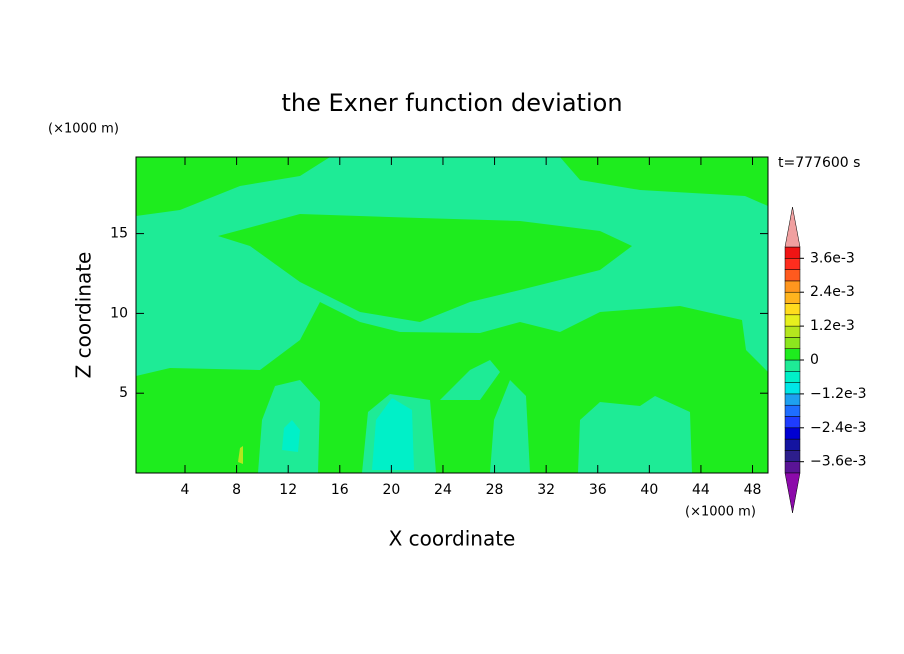 Image resolution: width=904 pixels, height=654 pixels. I want to click on time-annotation: t=777600 s, so click(819, 163).